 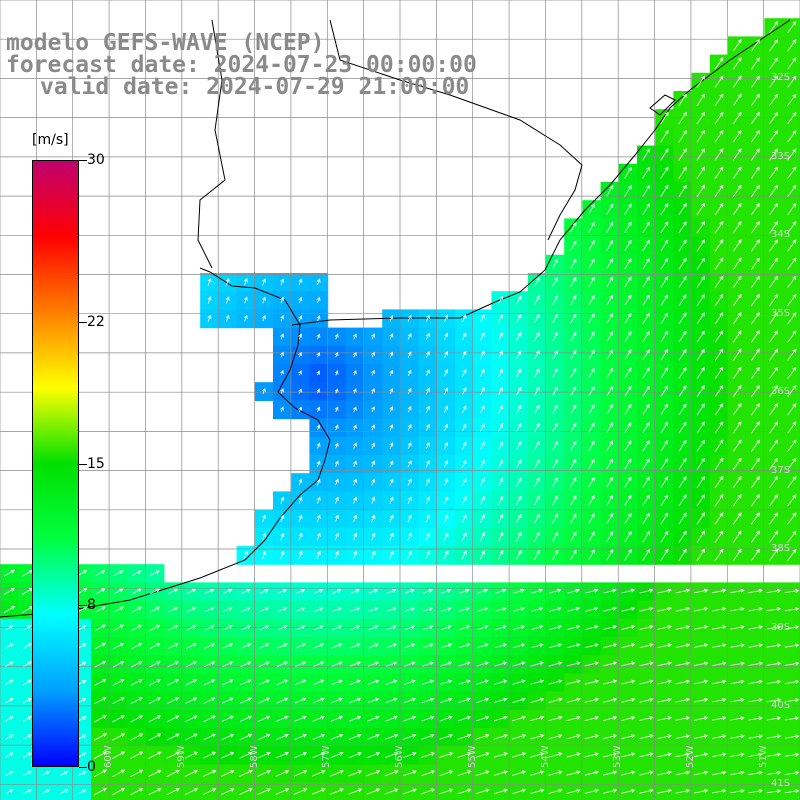 What do you see at coordinates (545, 756) in the screenshot?
I see `longitude-label: 54W` at bounding box center [545, 756].